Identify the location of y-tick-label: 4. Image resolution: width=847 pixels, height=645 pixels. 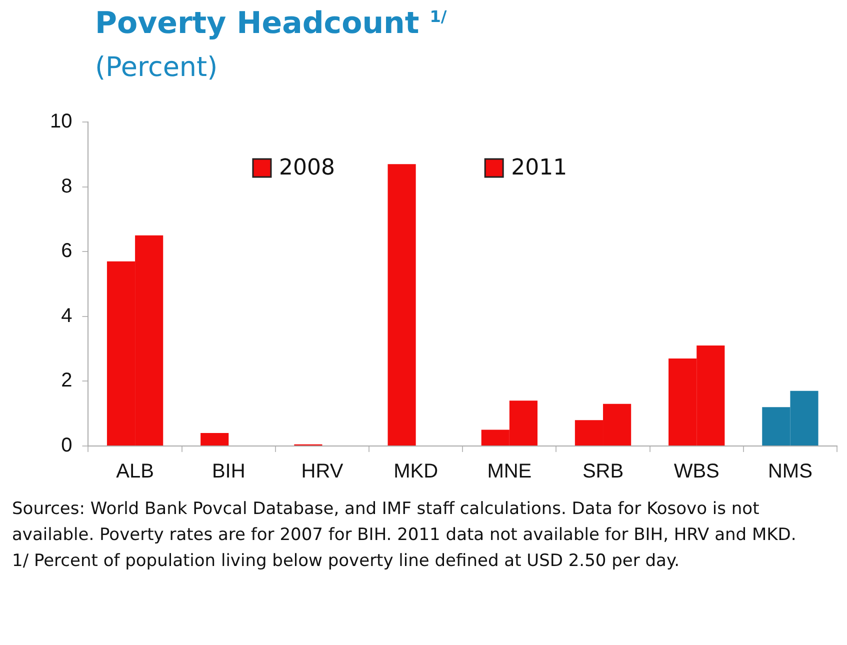
(66, 315).